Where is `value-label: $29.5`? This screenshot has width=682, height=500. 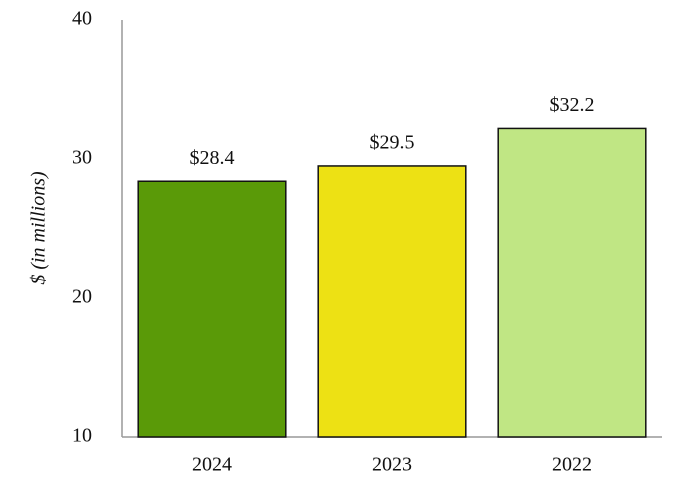
value-label: $29.5 is located at coordinates (392, 143).